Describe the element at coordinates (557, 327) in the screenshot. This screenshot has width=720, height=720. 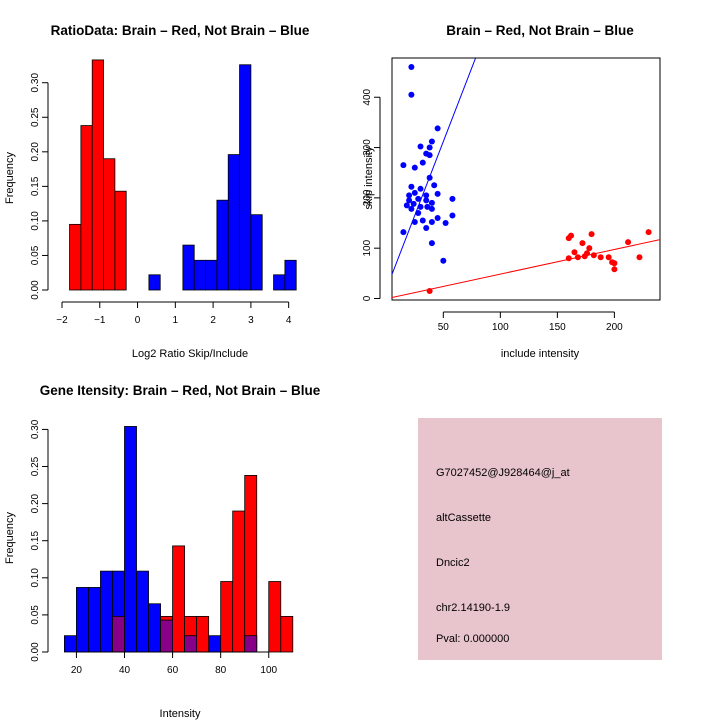
I see `scatter-x-tick-label-2: 150` at that location.